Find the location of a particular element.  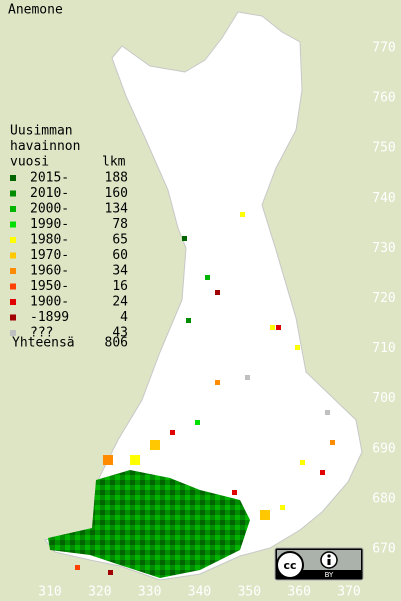

legend-count: 65 is located at coordinates (120, 240).